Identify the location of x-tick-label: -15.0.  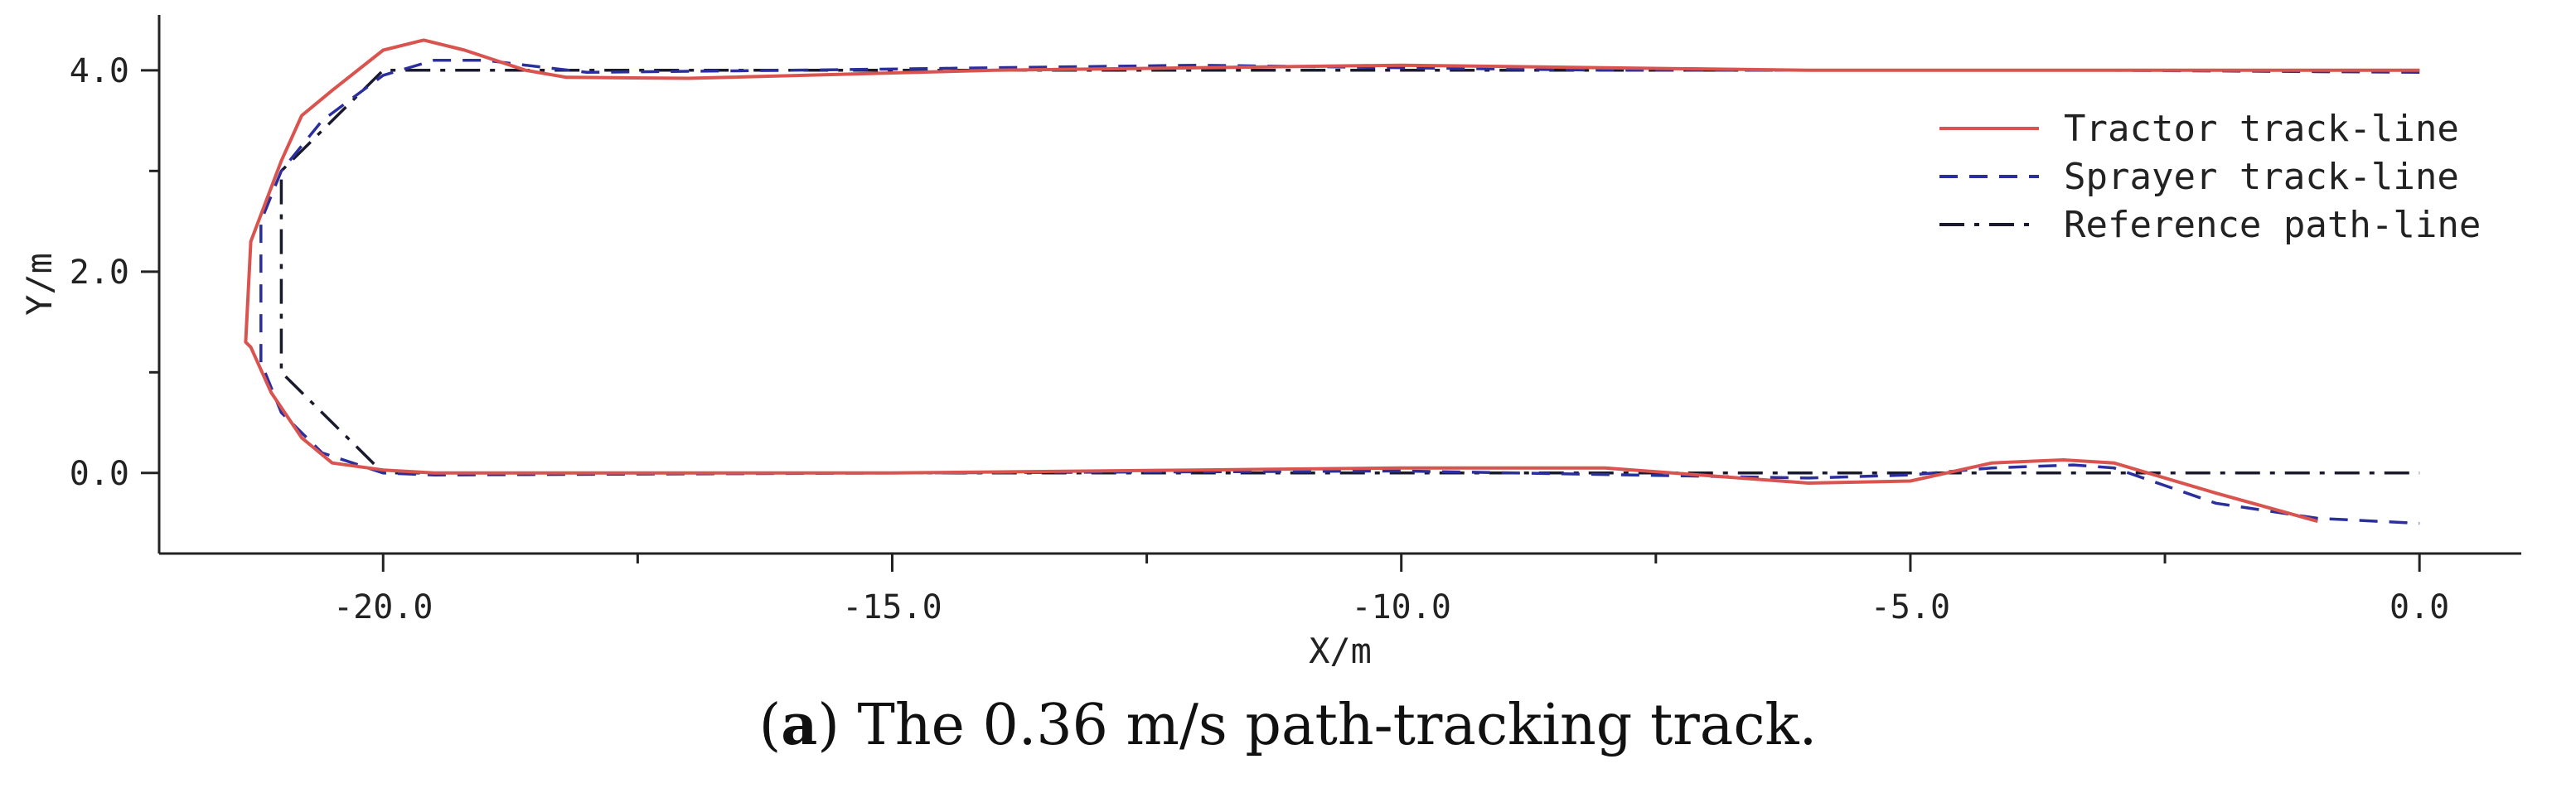
(892, 607).